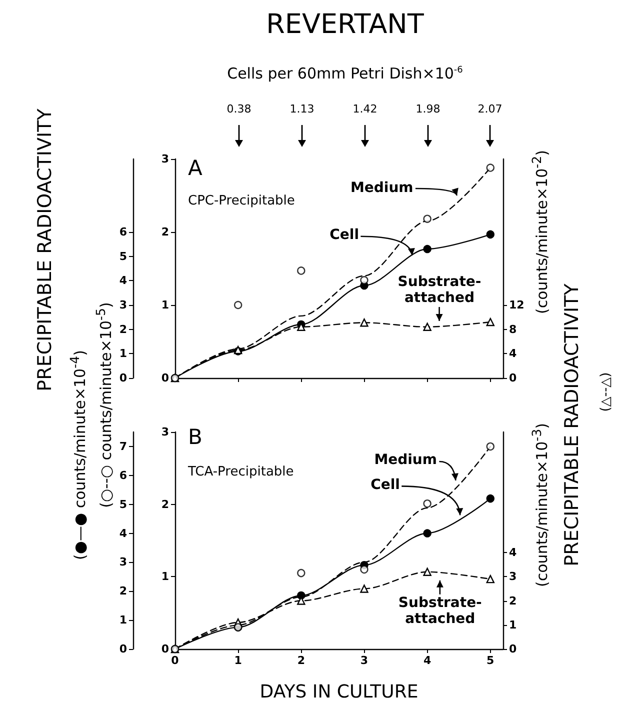  I want to click on x-tick-label: 5, so click(490, 660).